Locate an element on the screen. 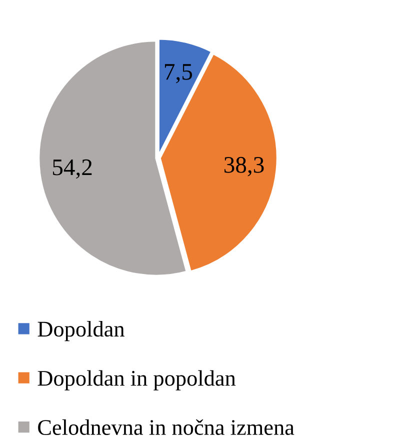  legend-label: Celodnevna in nočna izmena is located at coordinates (166, 427).